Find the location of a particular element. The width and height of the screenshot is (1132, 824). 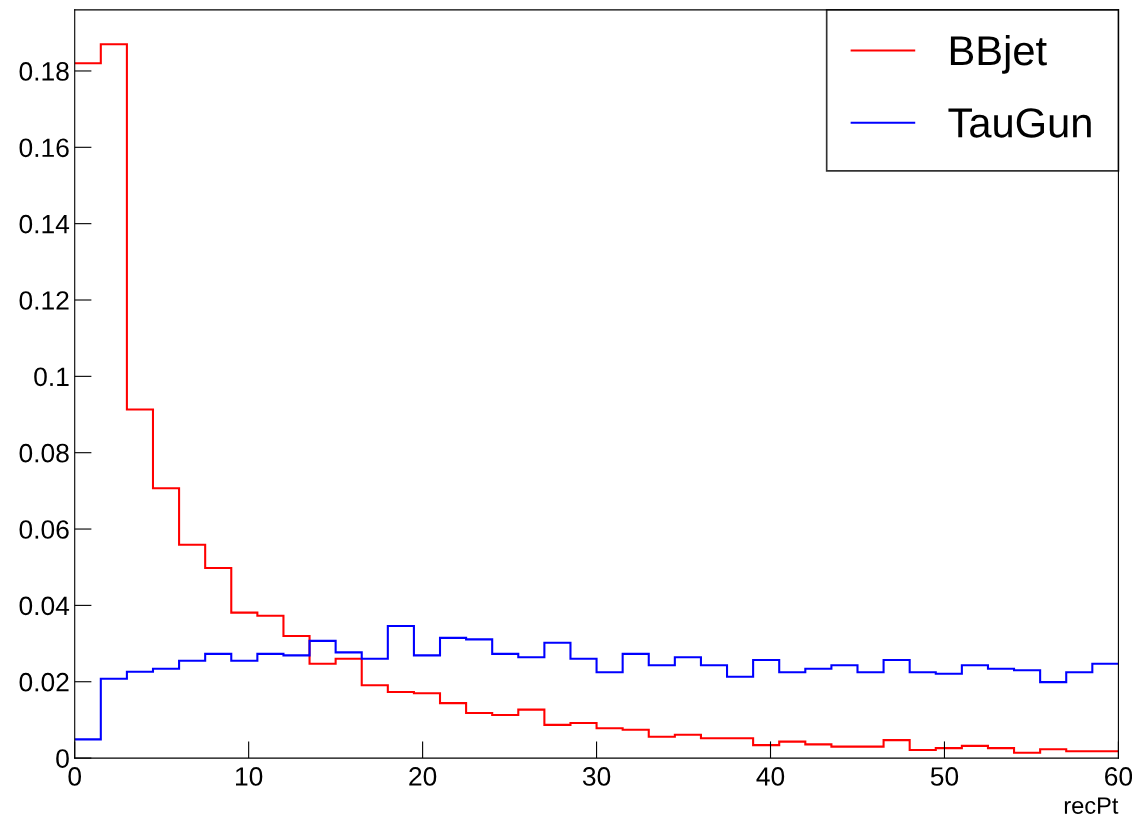

y-tick-label: 0.18 is located at coordinates (44, 71).